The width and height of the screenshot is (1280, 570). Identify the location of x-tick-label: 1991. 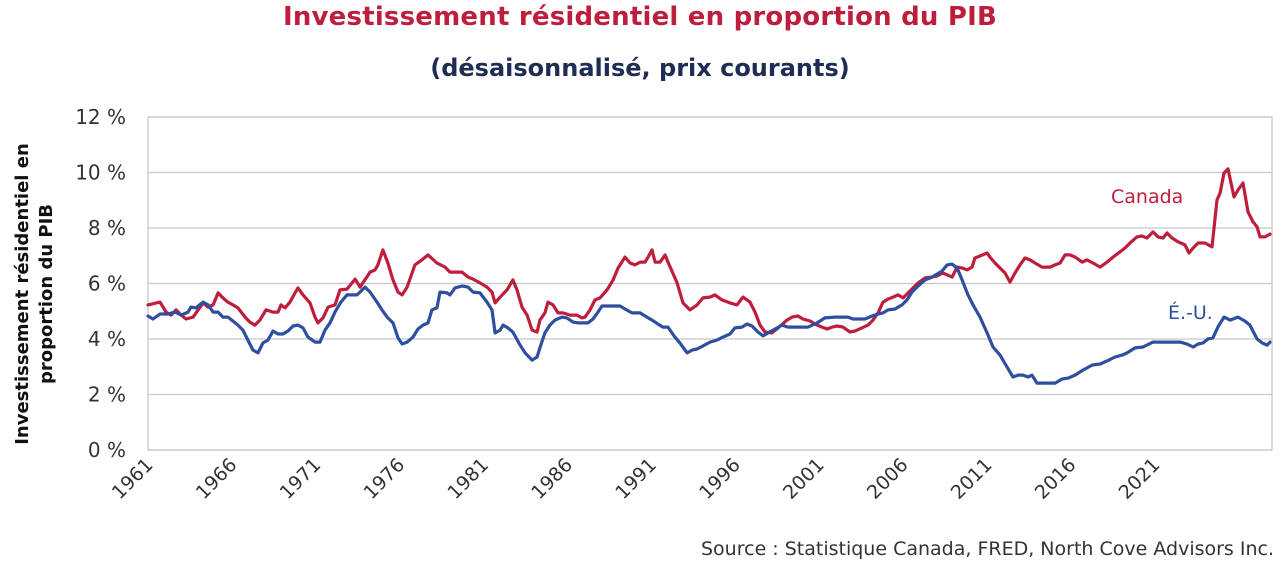
(636, 479).